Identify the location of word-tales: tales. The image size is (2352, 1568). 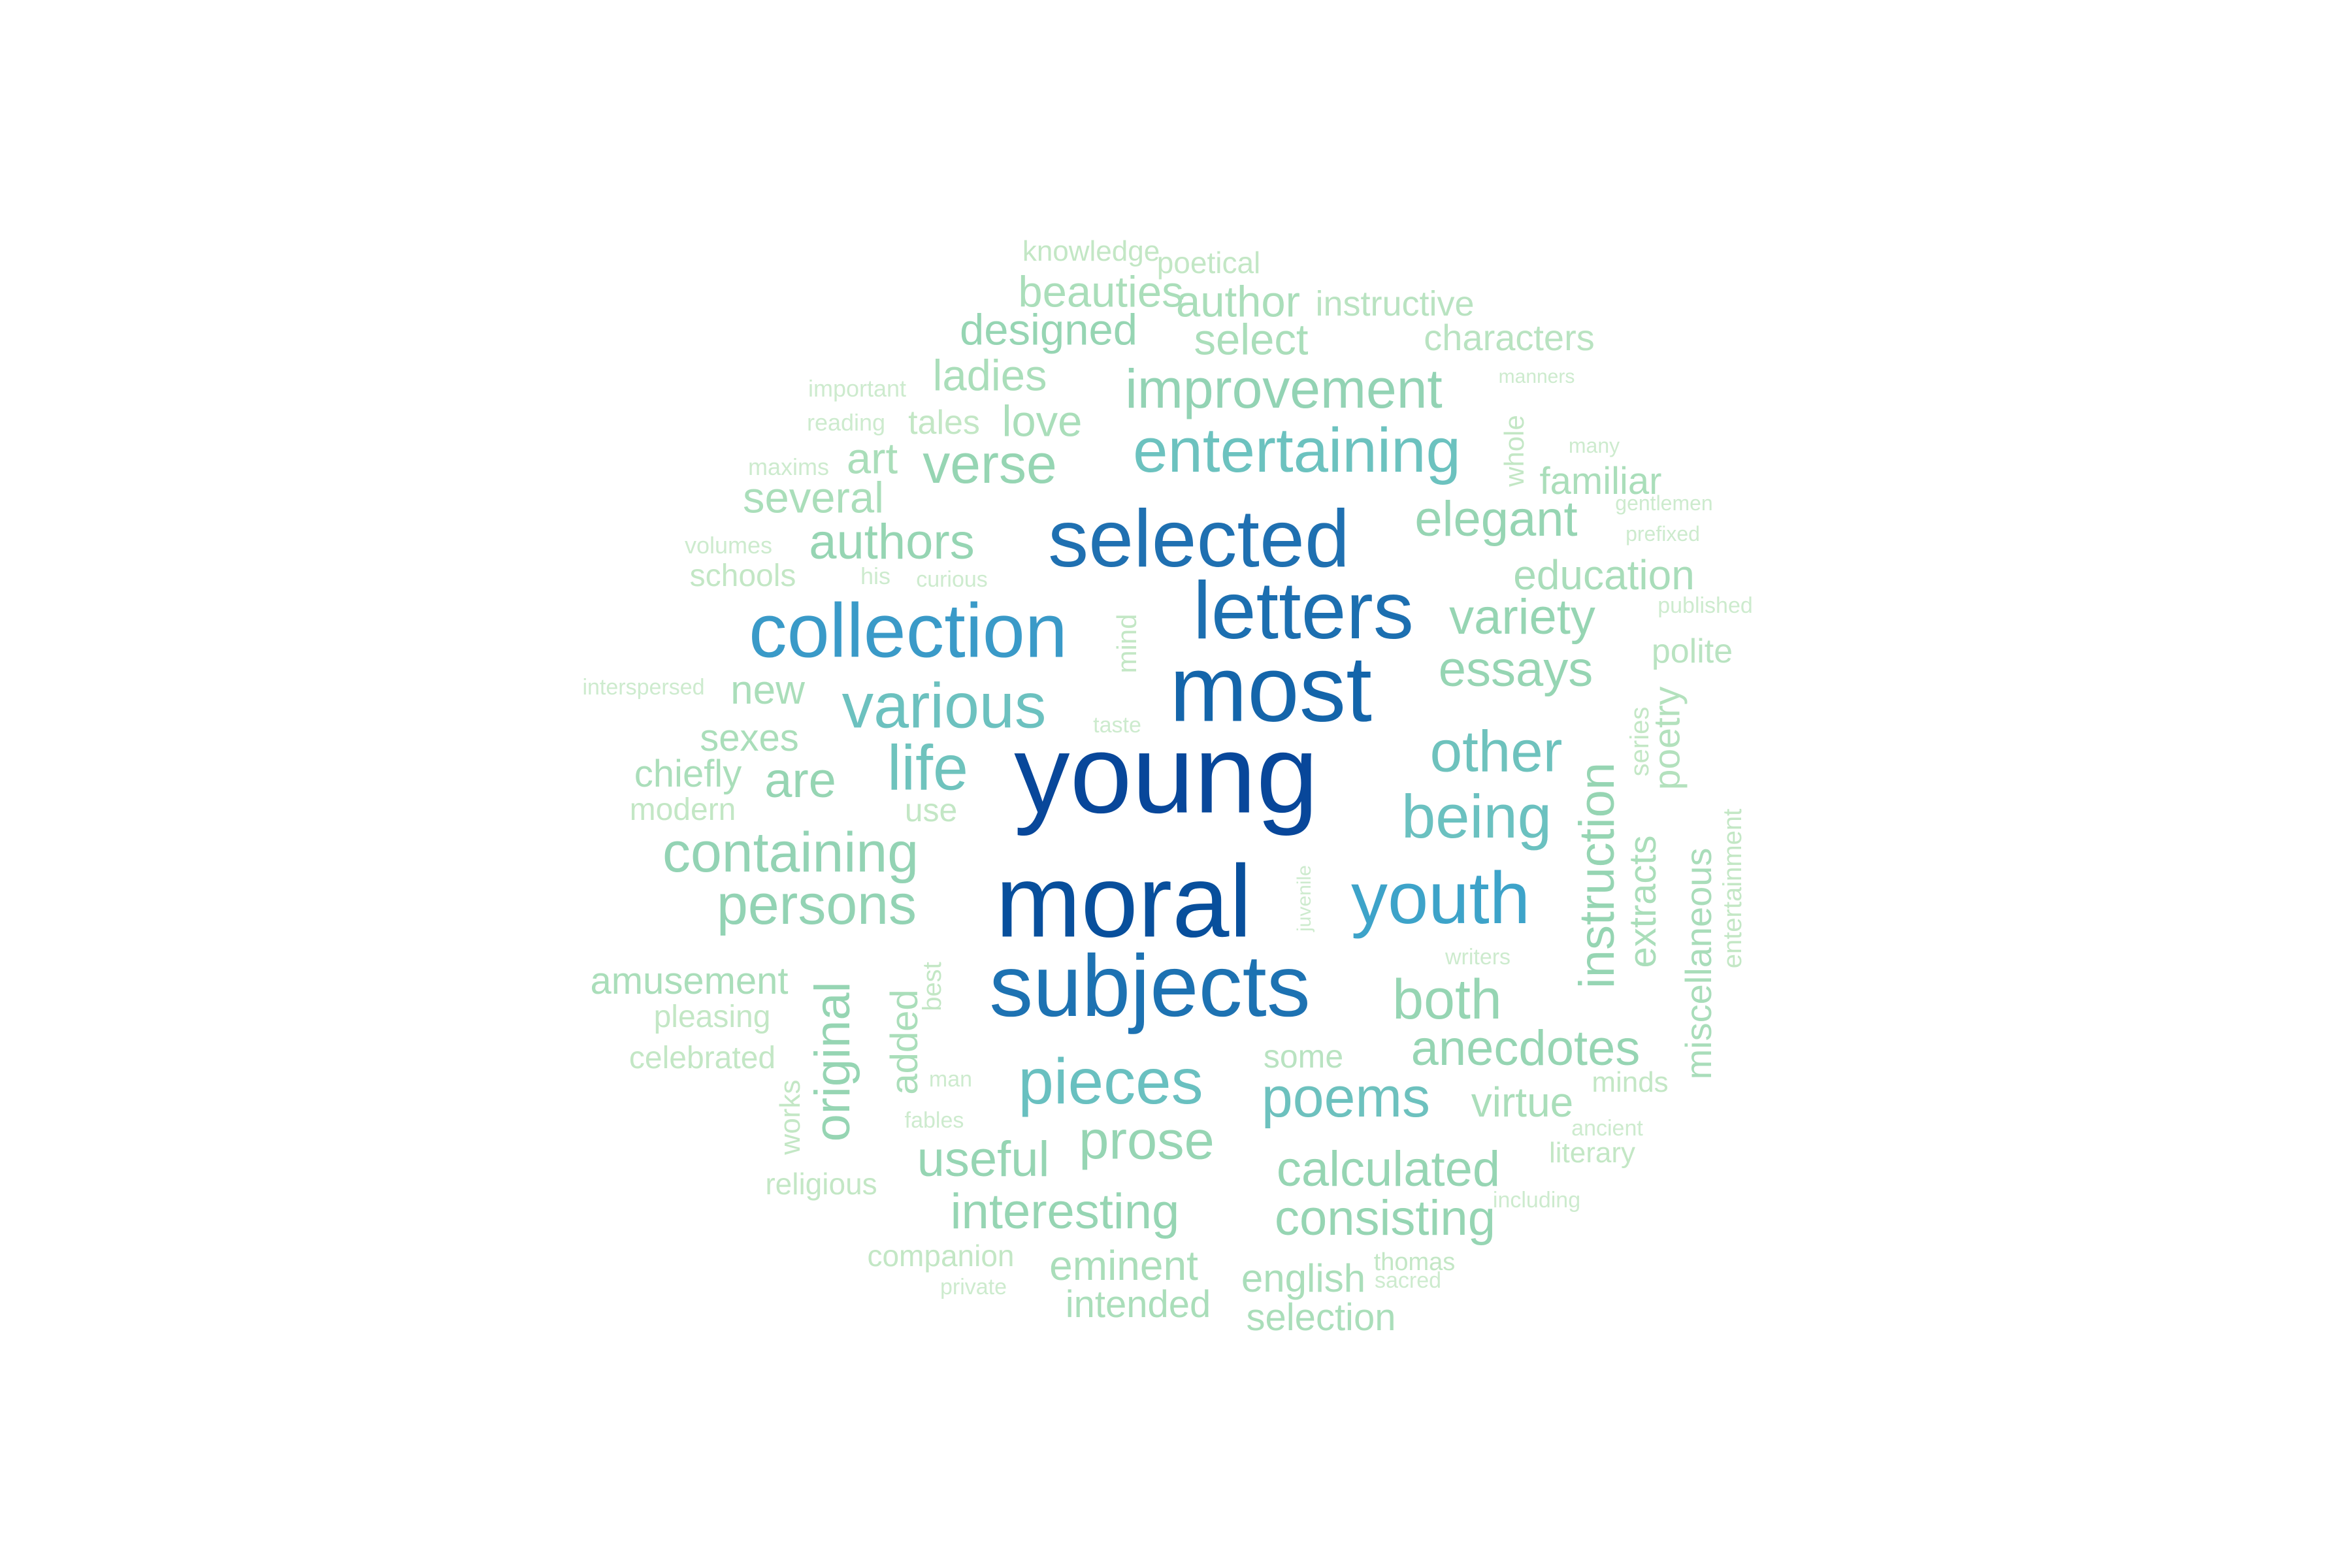
(944, 423).